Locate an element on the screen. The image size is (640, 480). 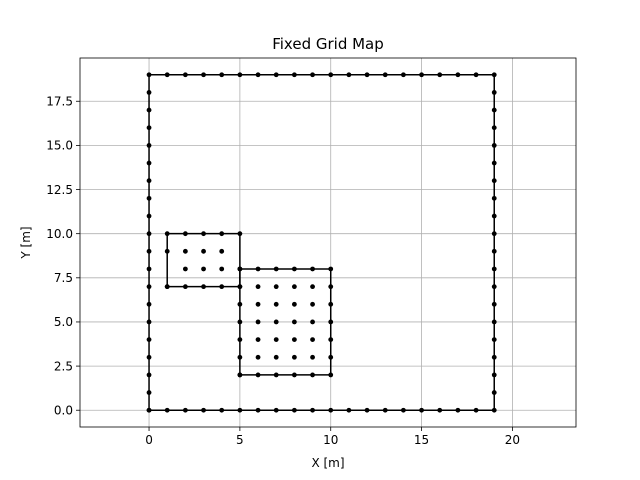
y-tick-label: 10.0 is located at coordinates (59, 234).